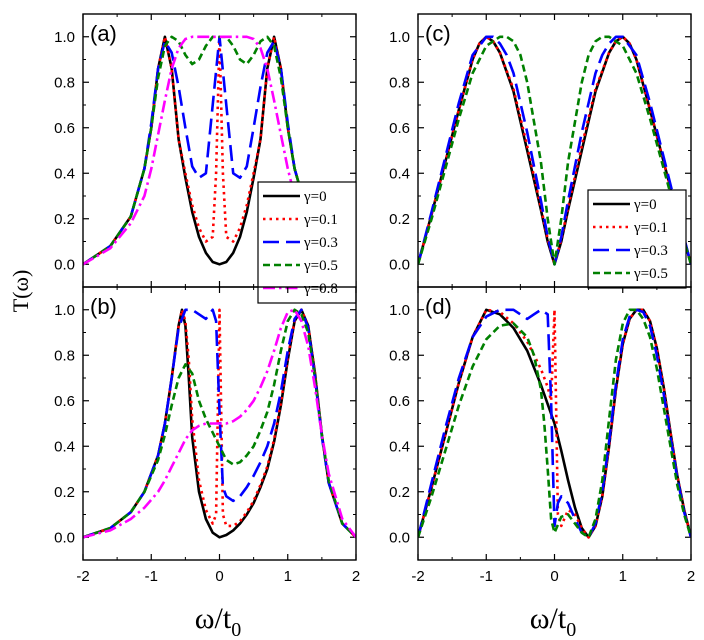 The width and height of the screenshot is (704, 640). I want to click on panel-a-legend-entry: γ=0.1, so click(320, 220).